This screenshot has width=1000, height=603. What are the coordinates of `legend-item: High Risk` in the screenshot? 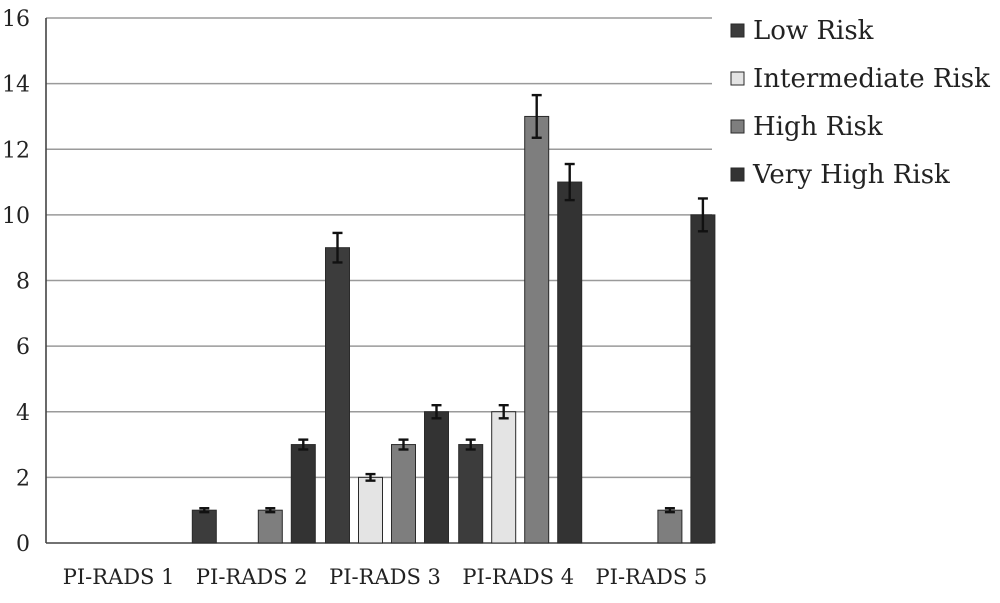 It's located at (806, 127).